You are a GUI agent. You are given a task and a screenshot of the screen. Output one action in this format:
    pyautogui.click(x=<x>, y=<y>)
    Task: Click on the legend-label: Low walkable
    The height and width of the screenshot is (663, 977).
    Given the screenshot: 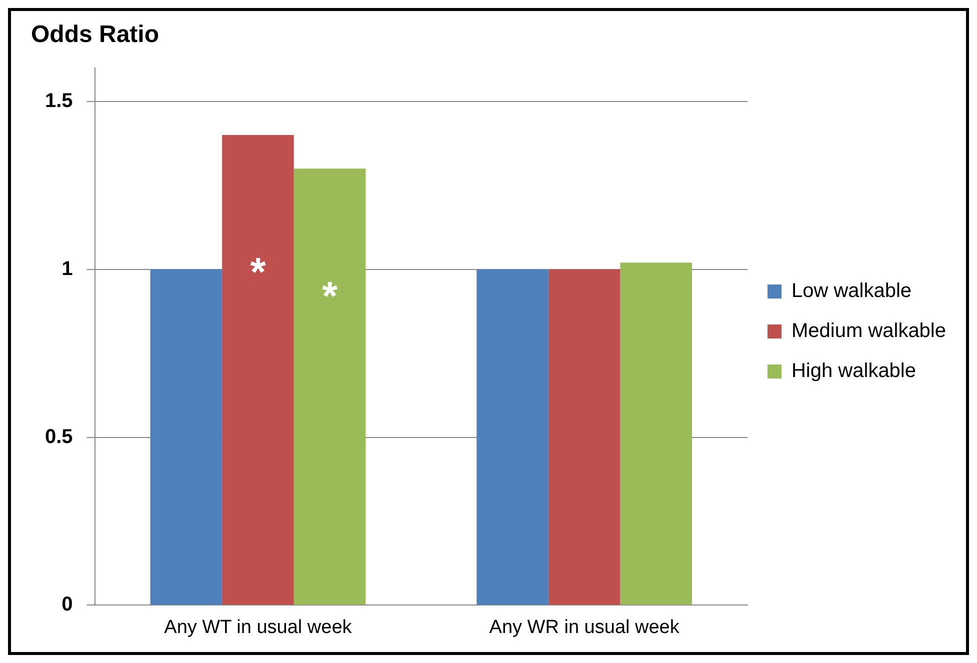 What is the action you would take?
    pyautogui.click(x=851, y=291)
    